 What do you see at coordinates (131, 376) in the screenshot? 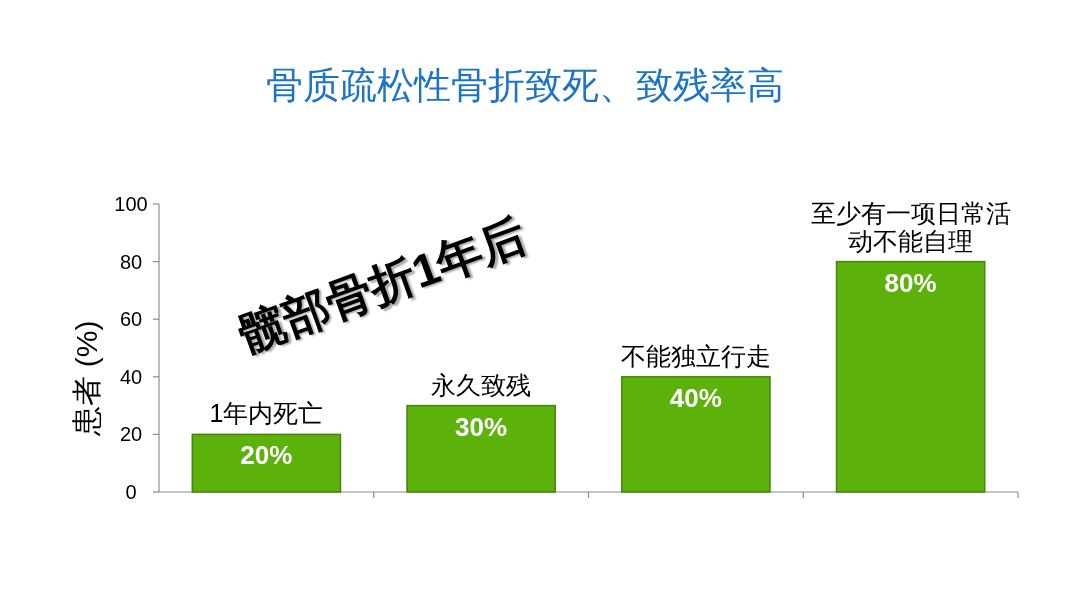
I see `y-tick-label: 40` at bounding box center [131, 376].